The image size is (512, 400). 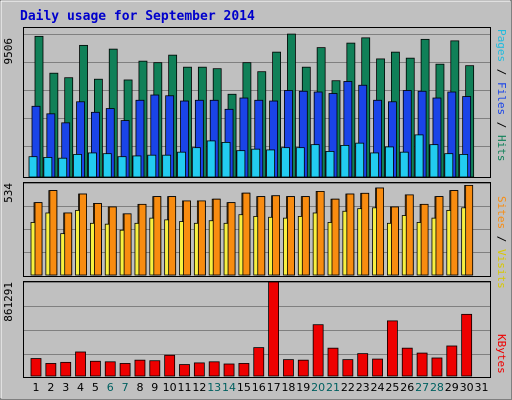 What do you see at coordinates (451, 387) in the screenshot?
I see `x-tick-day-29: 29` at bounding box center [451, 387].